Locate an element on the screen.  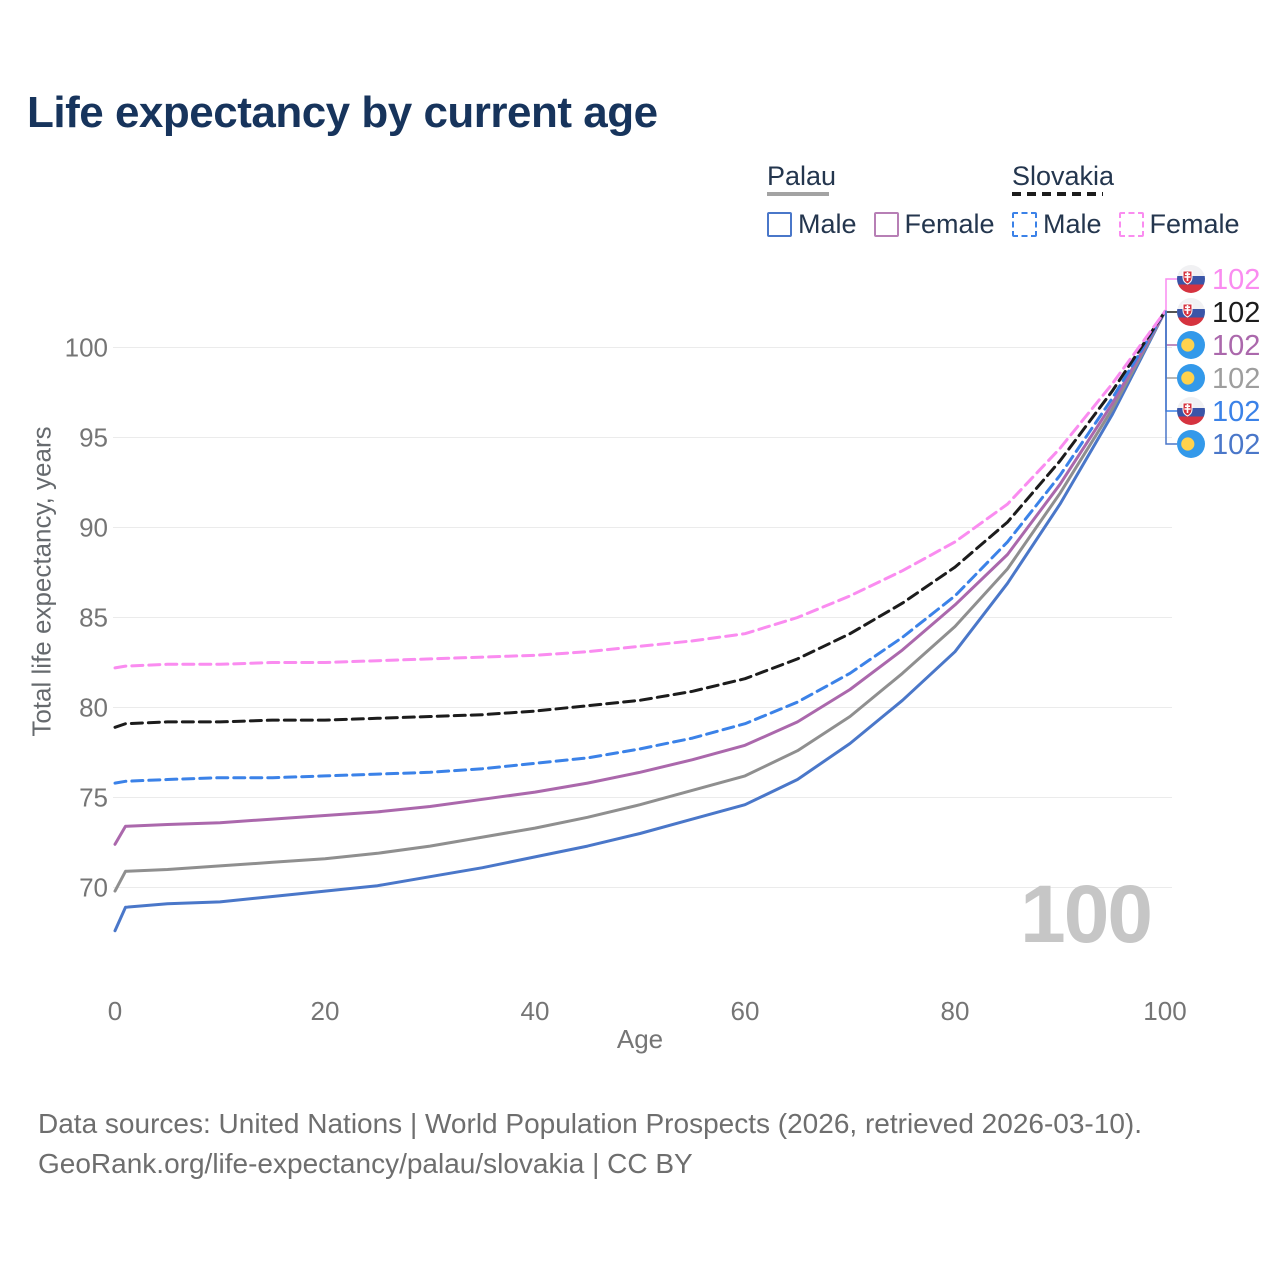
legend-label-slovakia-male: Male is located at coordinates (1072, 224).